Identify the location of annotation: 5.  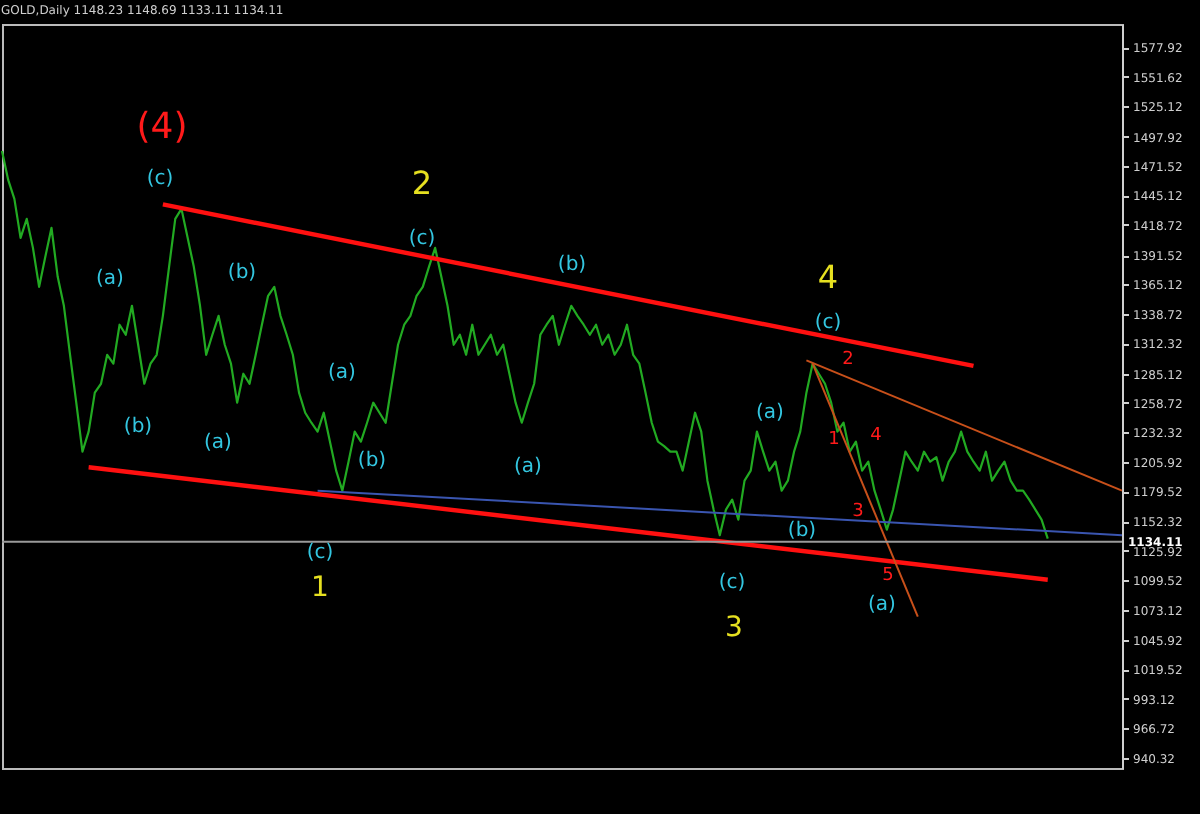
(888, 576).